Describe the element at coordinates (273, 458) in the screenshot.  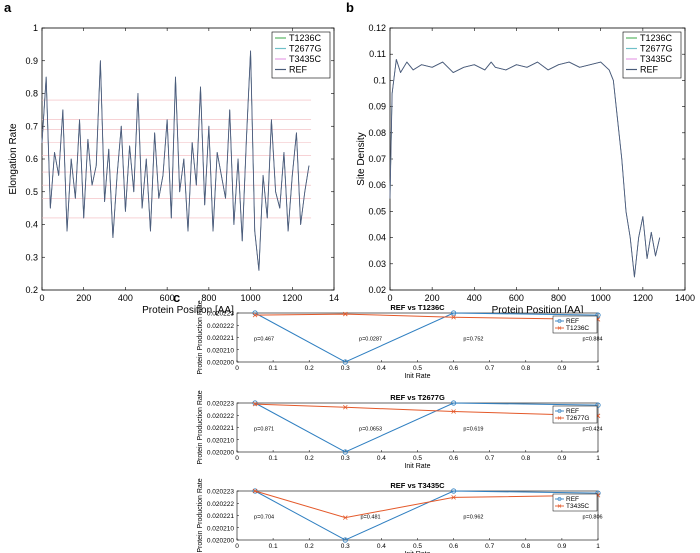
I see `x-tick-label: 0.1` at that location.